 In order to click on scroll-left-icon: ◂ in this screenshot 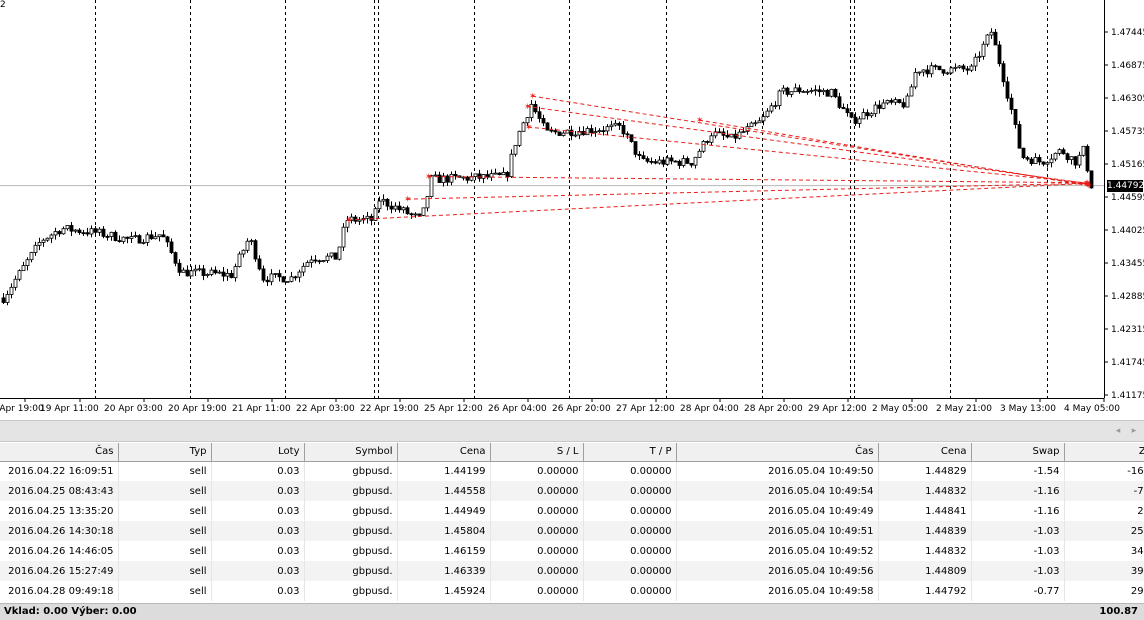, I will do `click(1118, 431)`.